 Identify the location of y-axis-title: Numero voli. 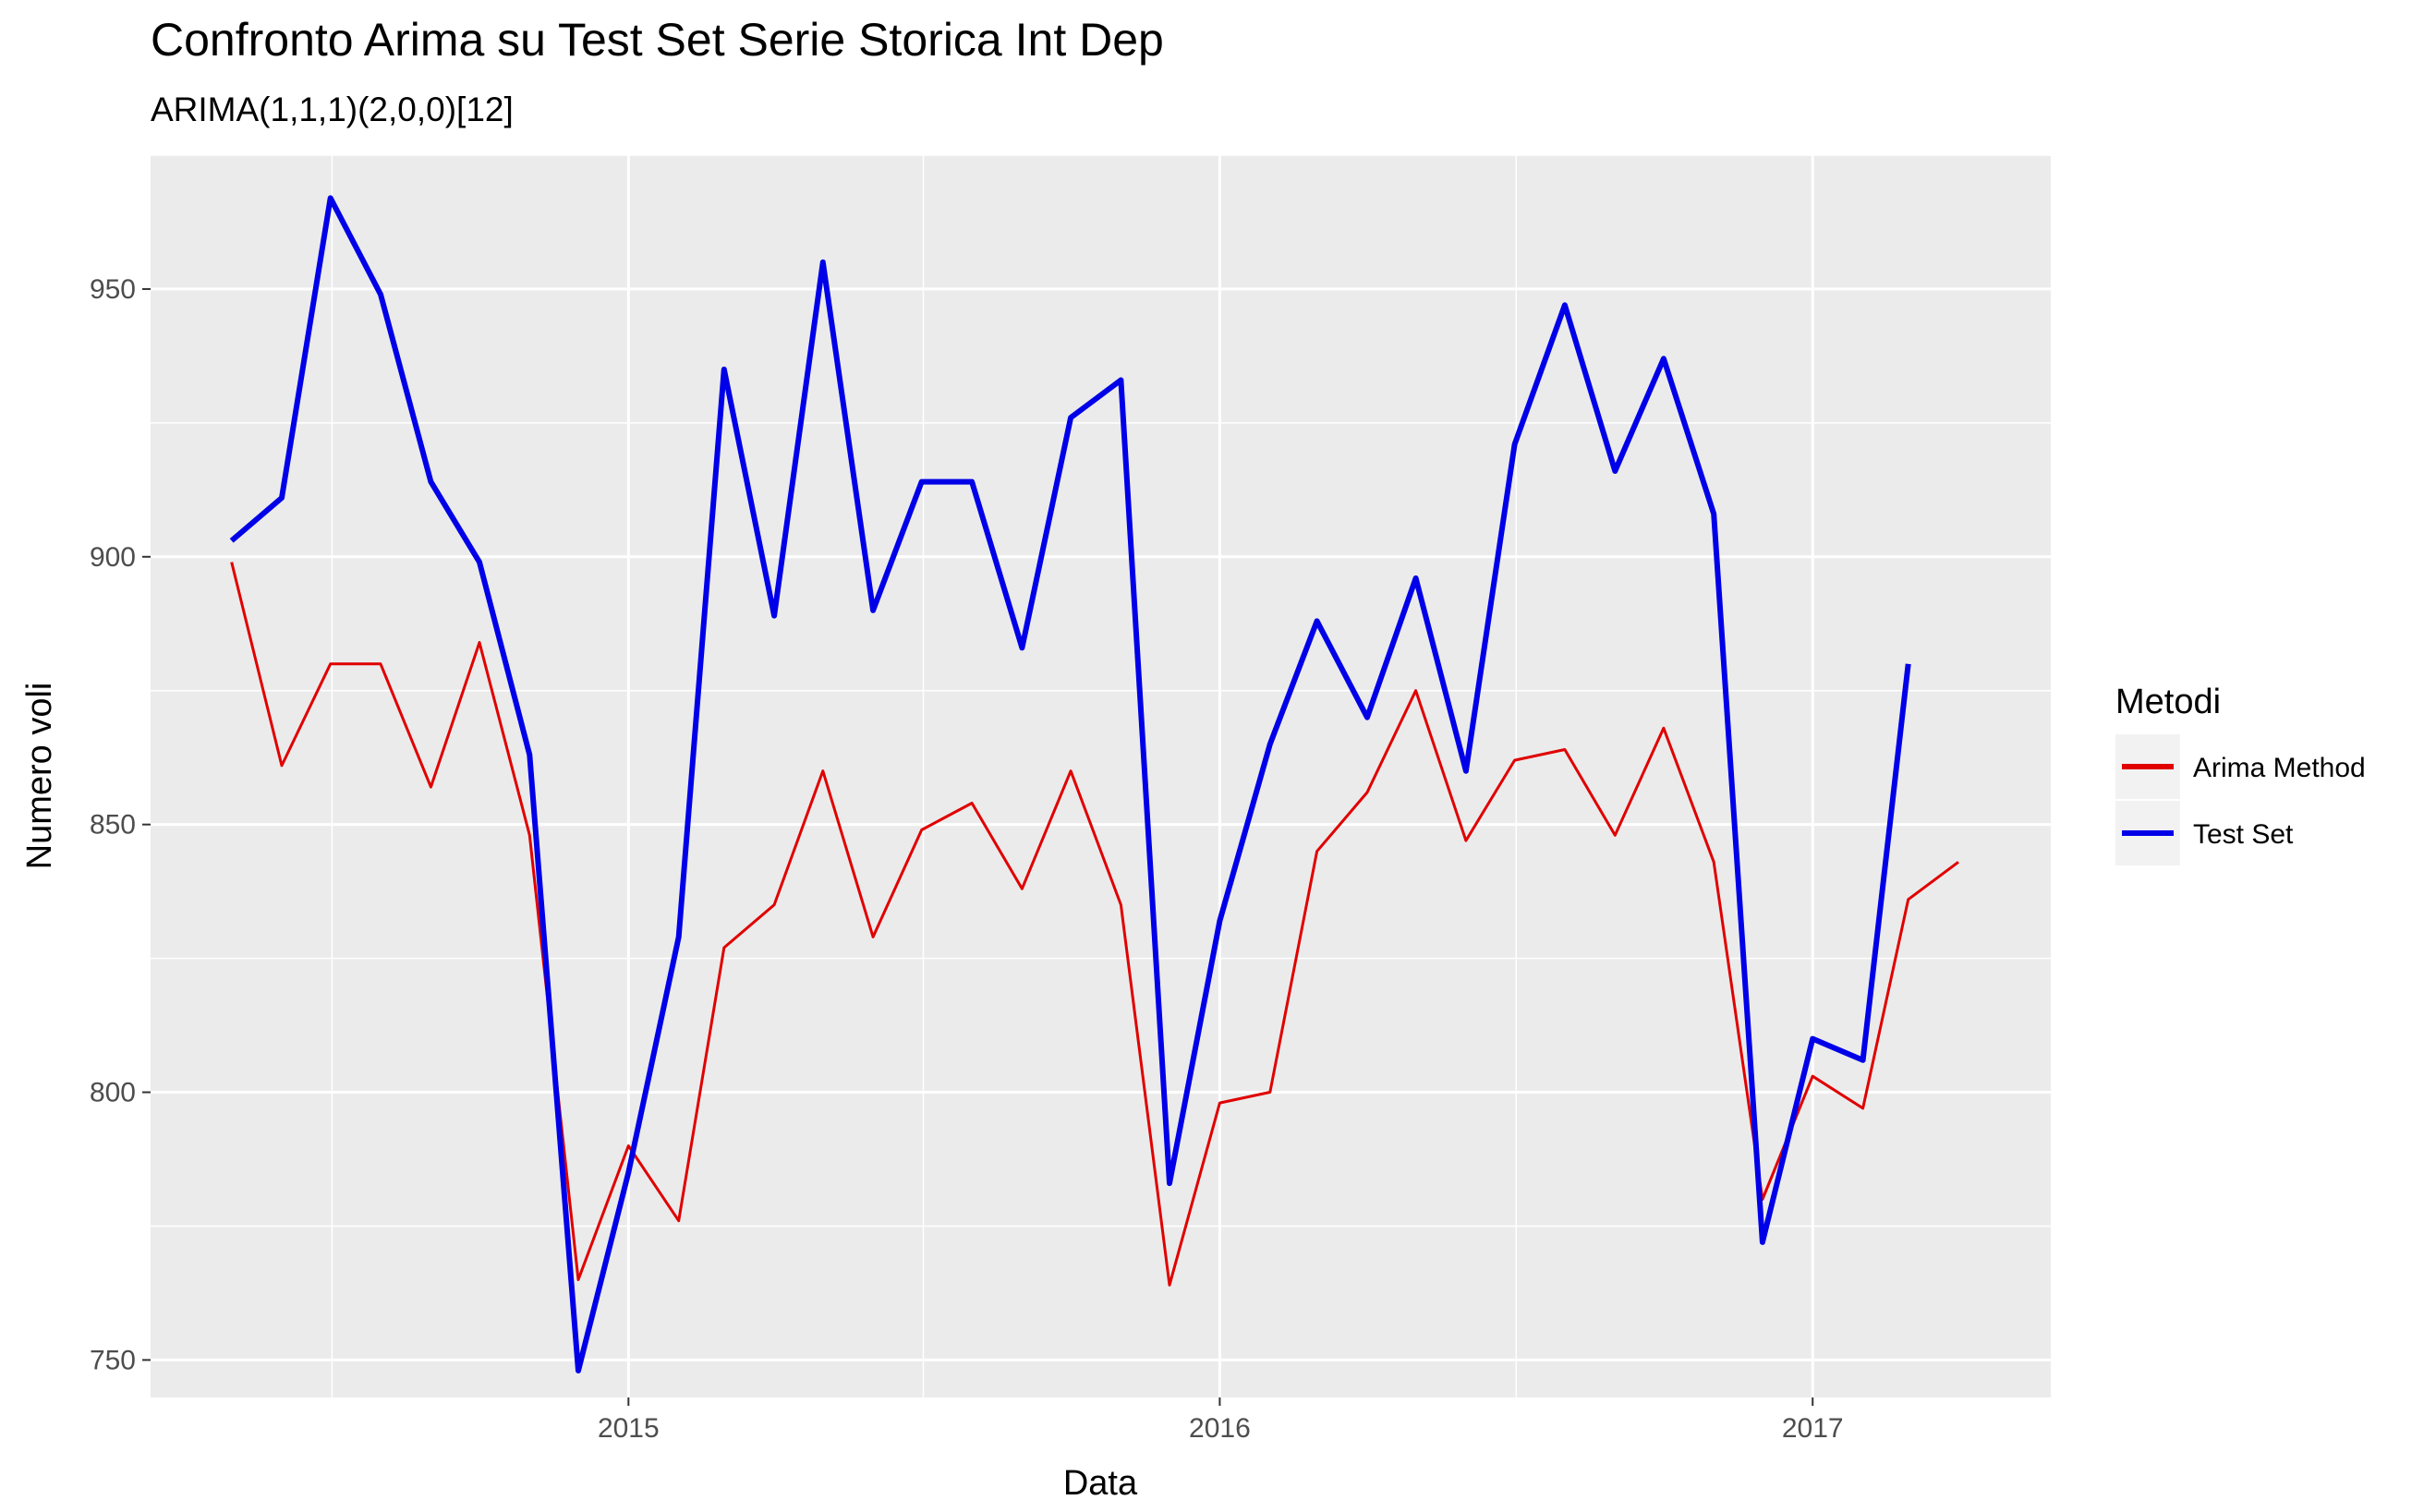
(39, 776).